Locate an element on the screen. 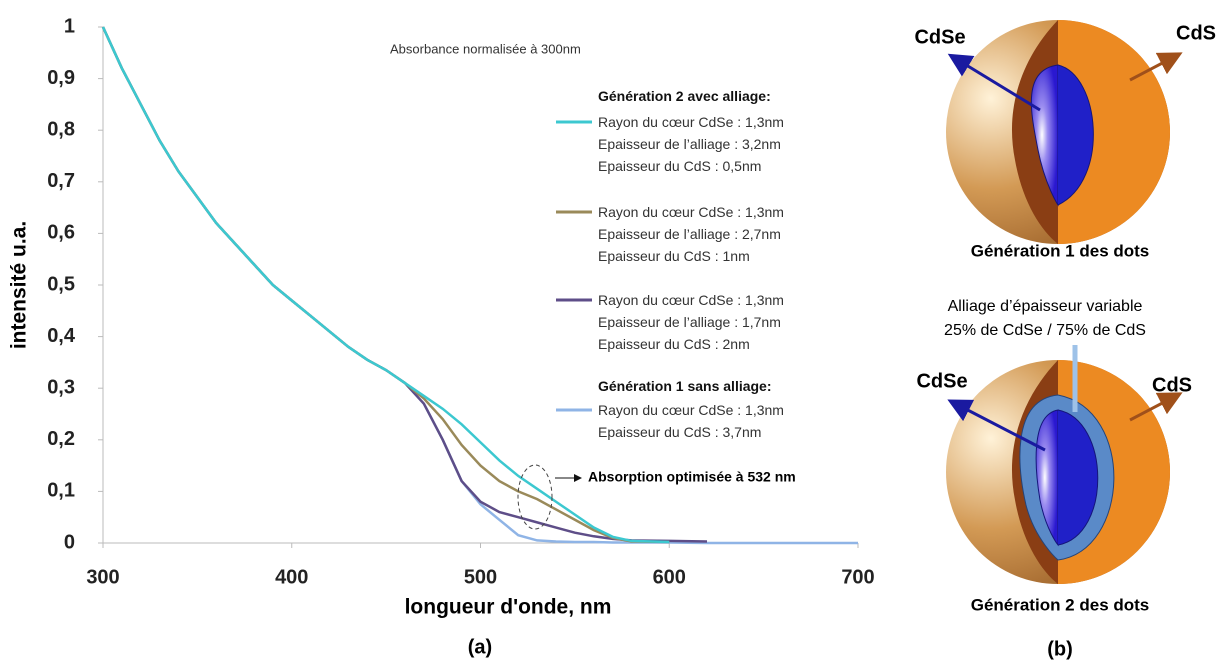  y-tick-label: 0 is located at coordinates (69, 542).